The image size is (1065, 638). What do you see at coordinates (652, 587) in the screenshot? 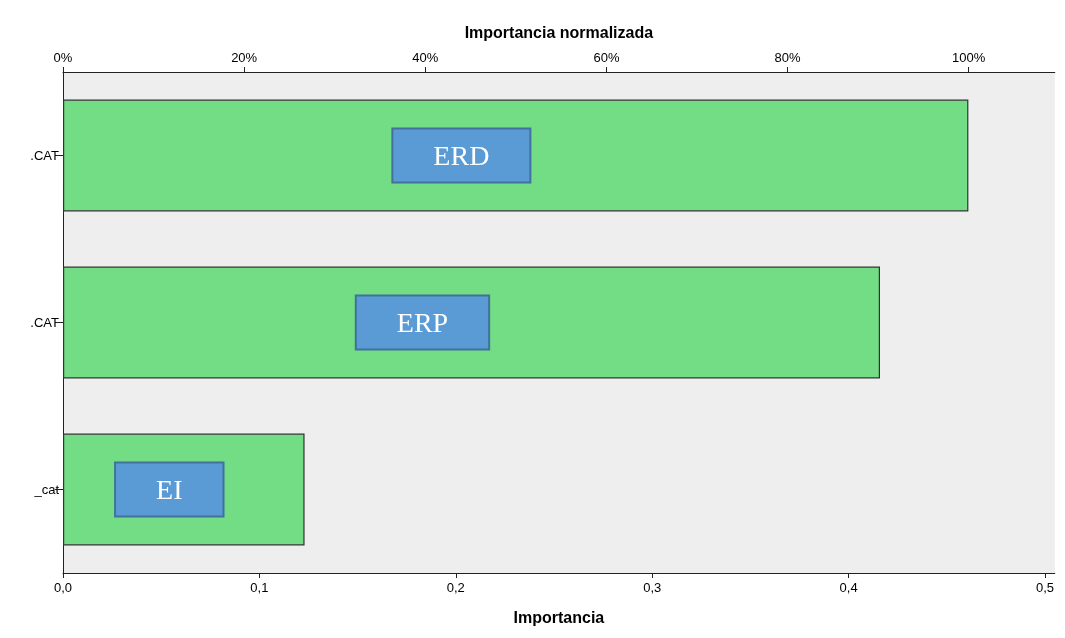
I see `x-tick-label: 0,3` at bounding box center [652, 587].